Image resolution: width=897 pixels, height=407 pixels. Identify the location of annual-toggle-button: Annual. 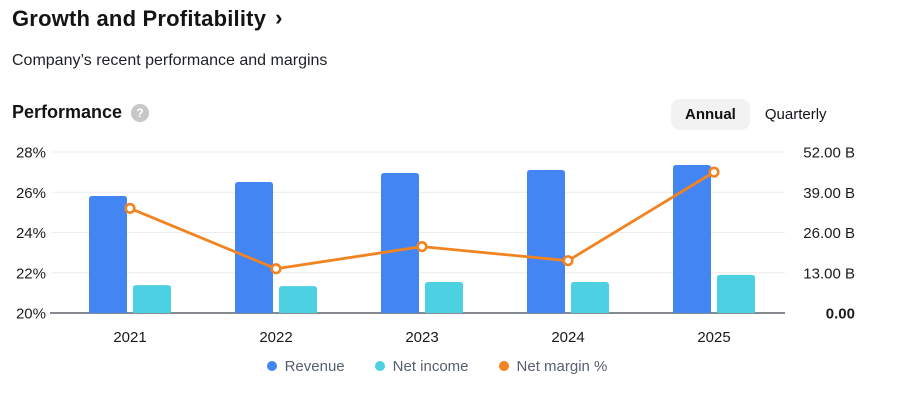
(710, 114).